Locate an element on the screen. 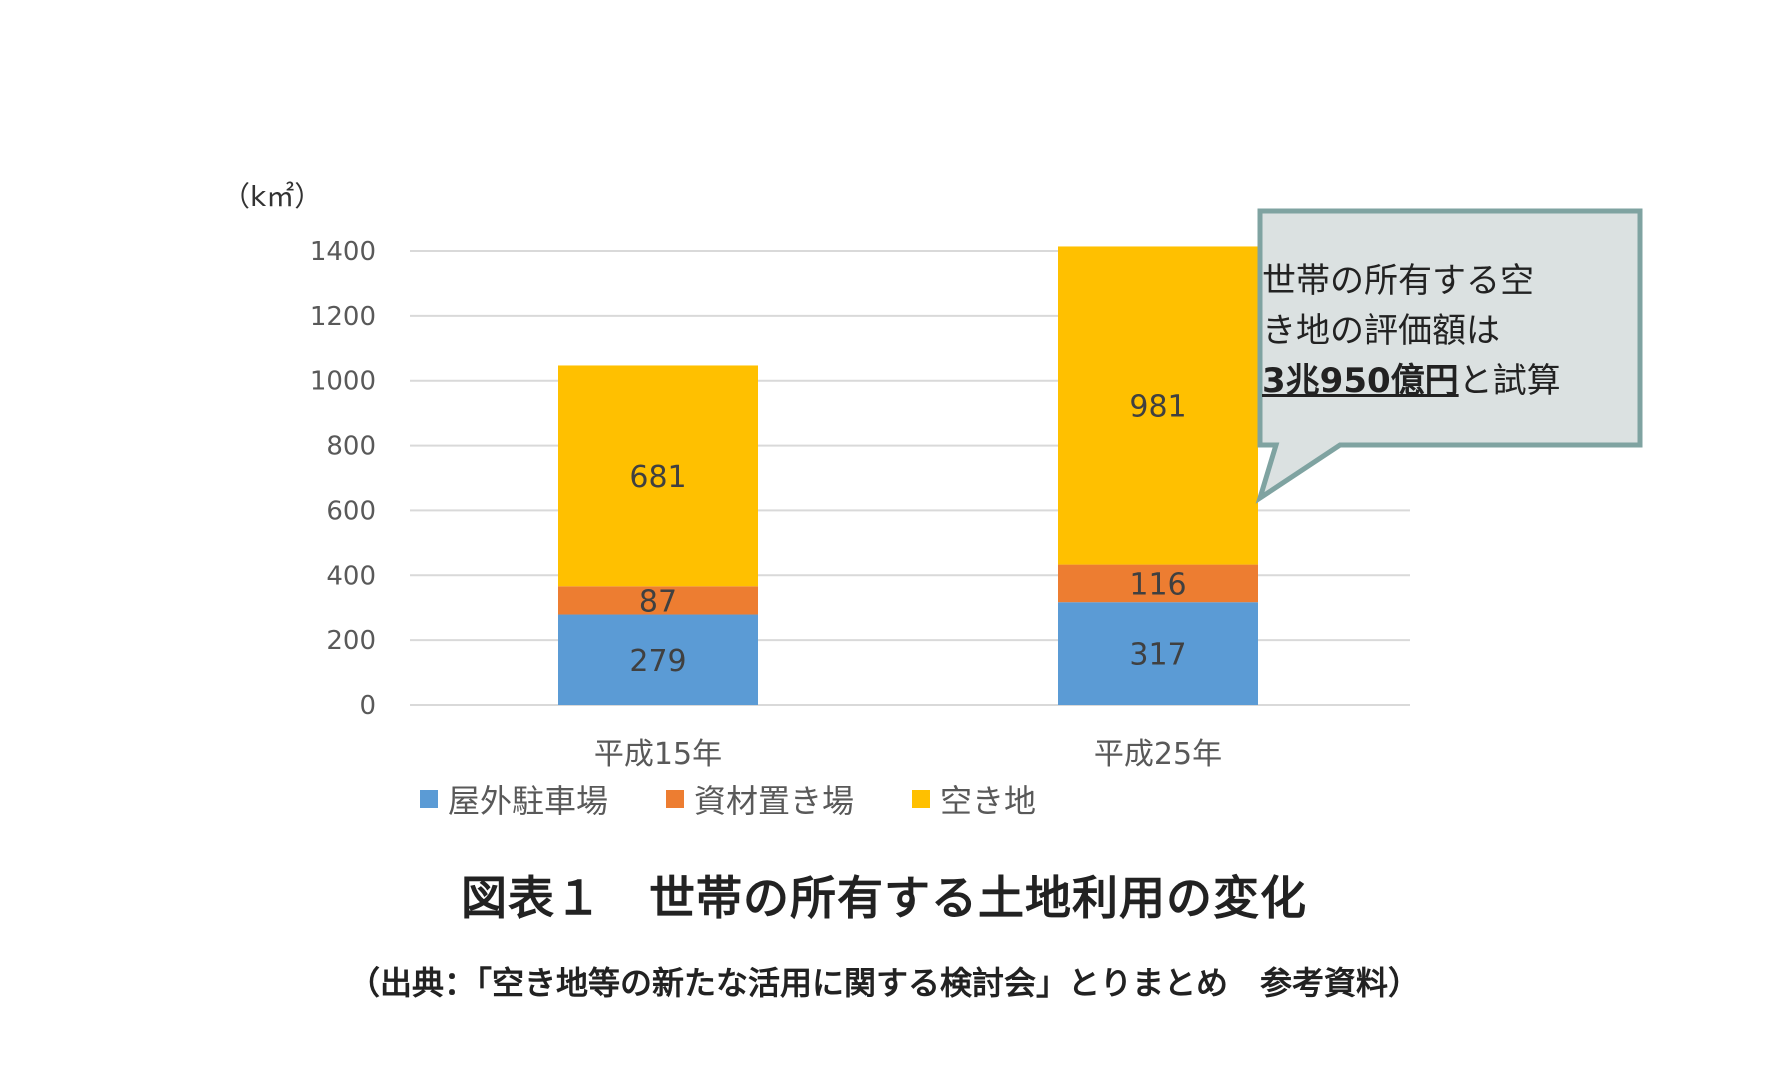 The width and height of the screenshot is (1768, 1088). legend-item-materials: 資材置き場 is located at coordinates (760, 799).